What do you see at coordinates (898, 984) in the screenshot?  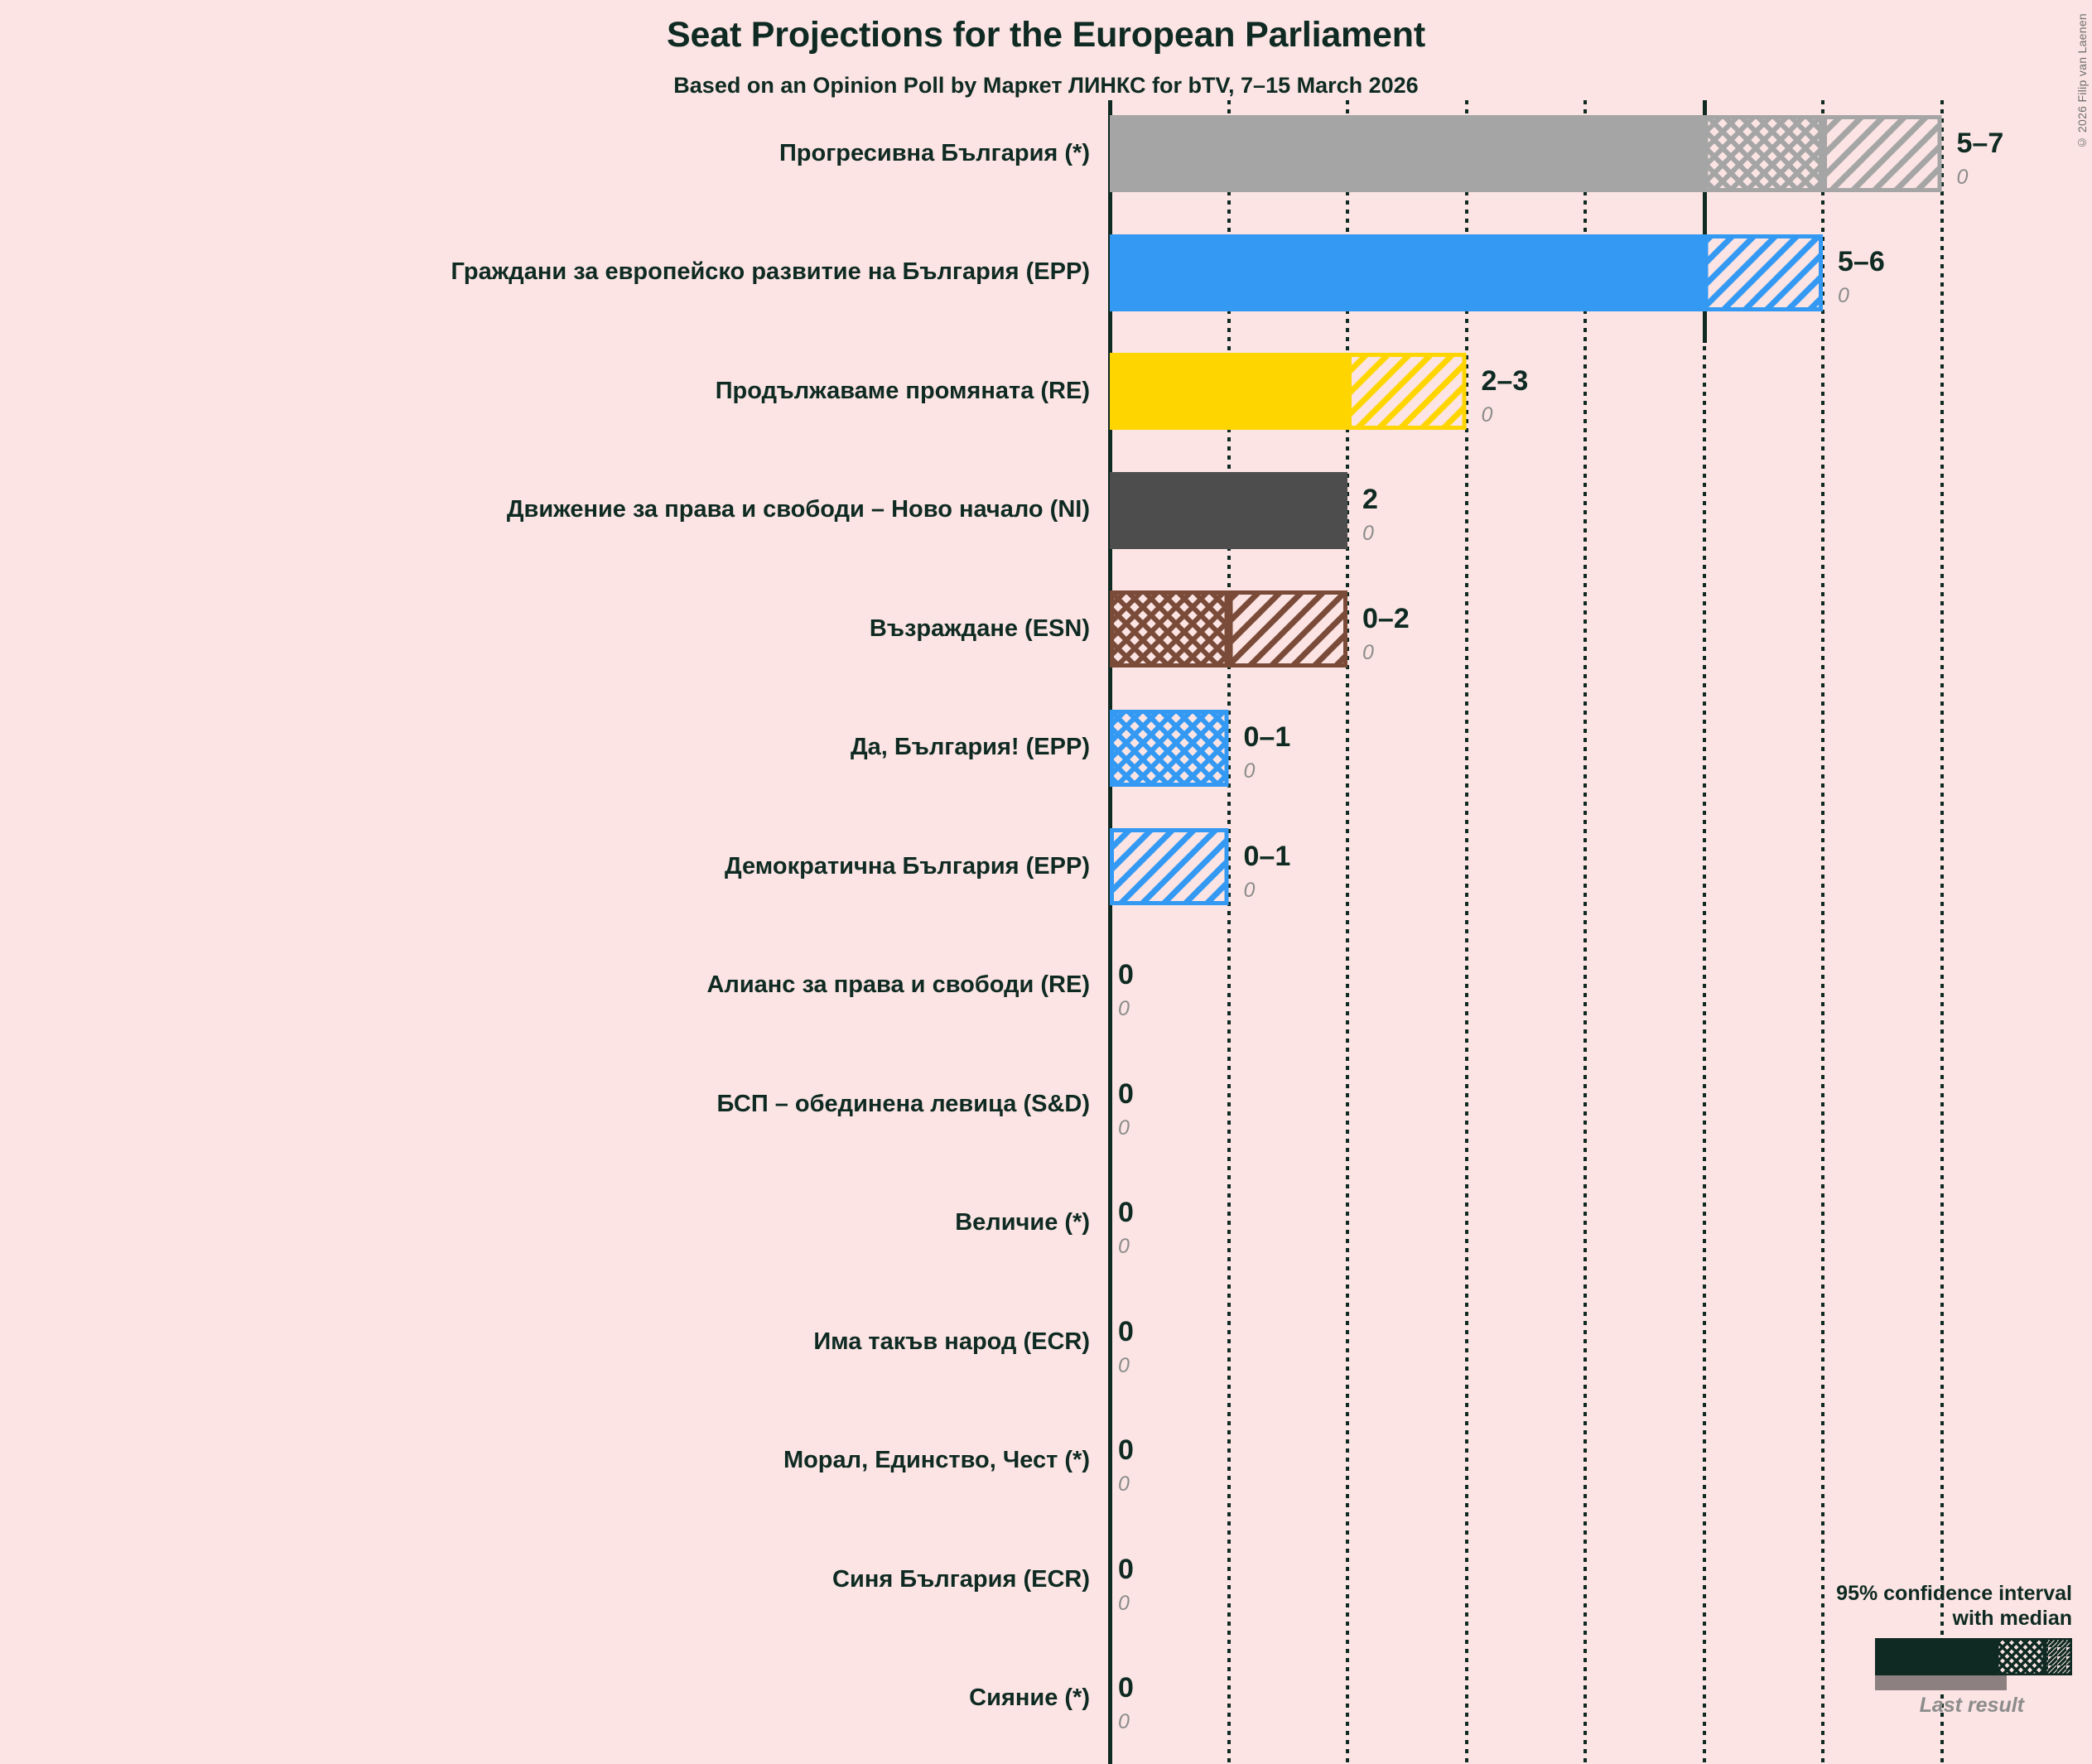 I see `category-label: Алианс за права и свободи (RE)` at bounding box center [898, 984].